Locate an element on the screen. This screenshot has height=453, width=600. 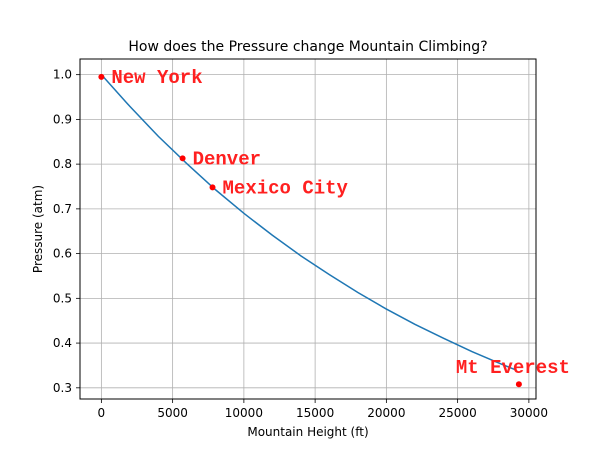
point-label: Mt Everest is located at coordinates (513, 368).